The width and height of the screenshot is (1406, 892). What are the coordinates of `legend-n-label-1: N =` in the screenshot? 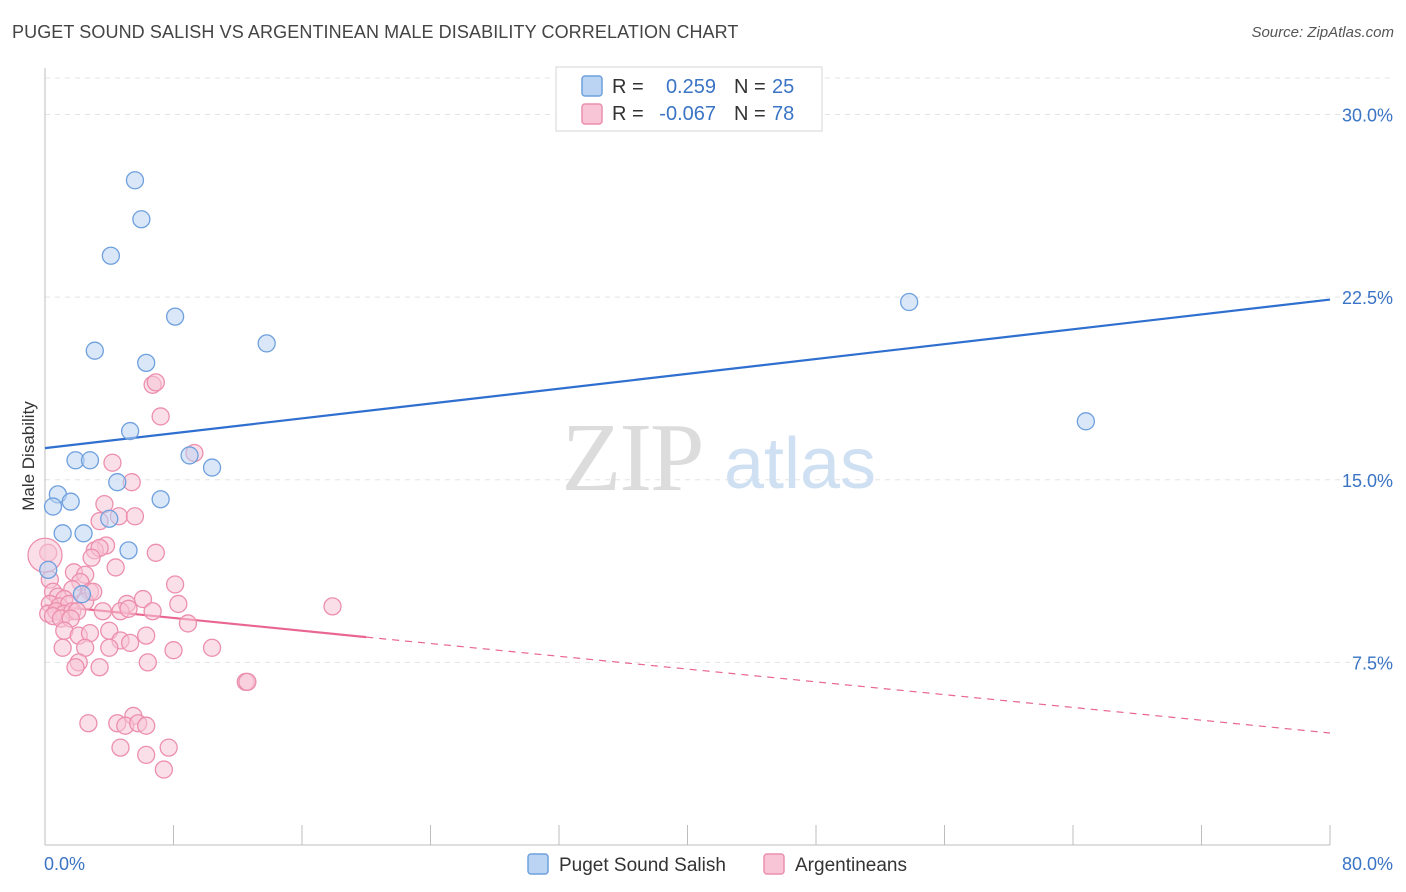 It's located at (750, 87).